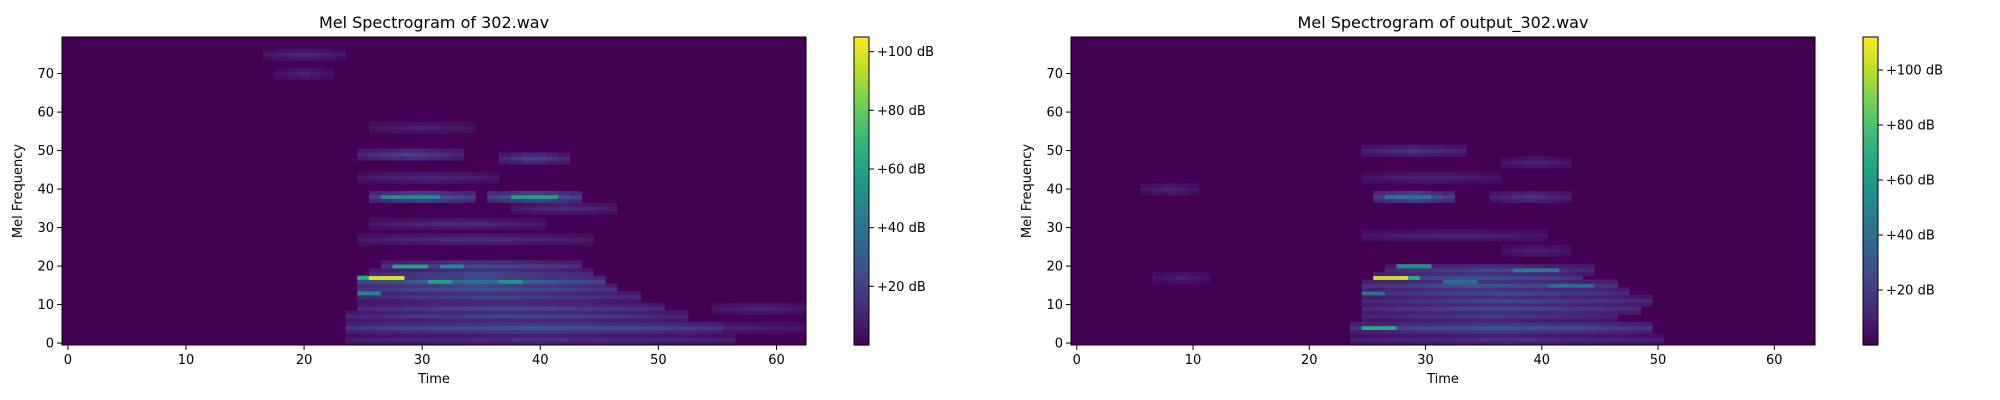  Describe the element at coordinates (1054, 305) in the screenshot. I see `y-tick-label: 10` at that location.